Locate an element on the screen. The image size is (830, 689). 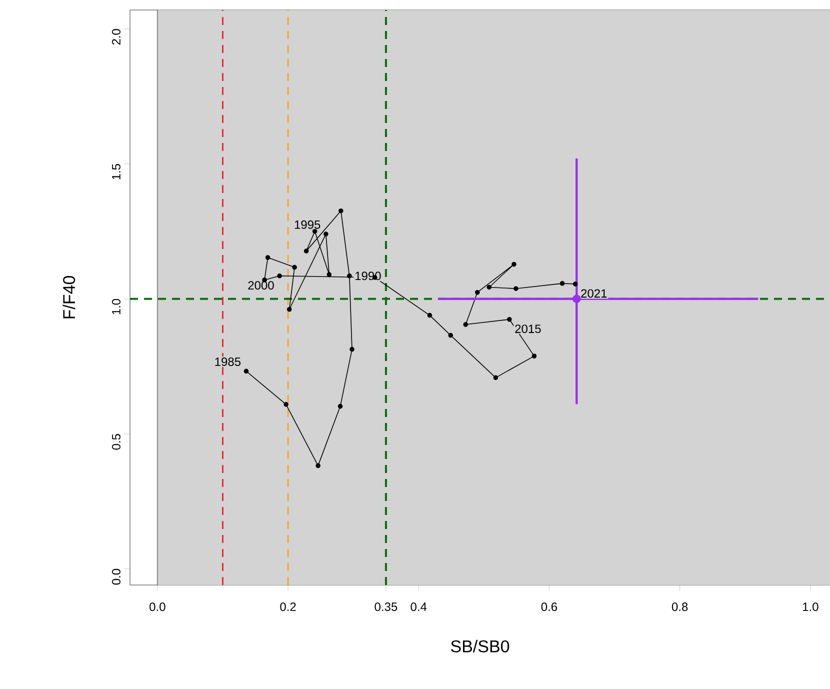
x-tick-label: 0.2 is located at coordinates (288, 607).